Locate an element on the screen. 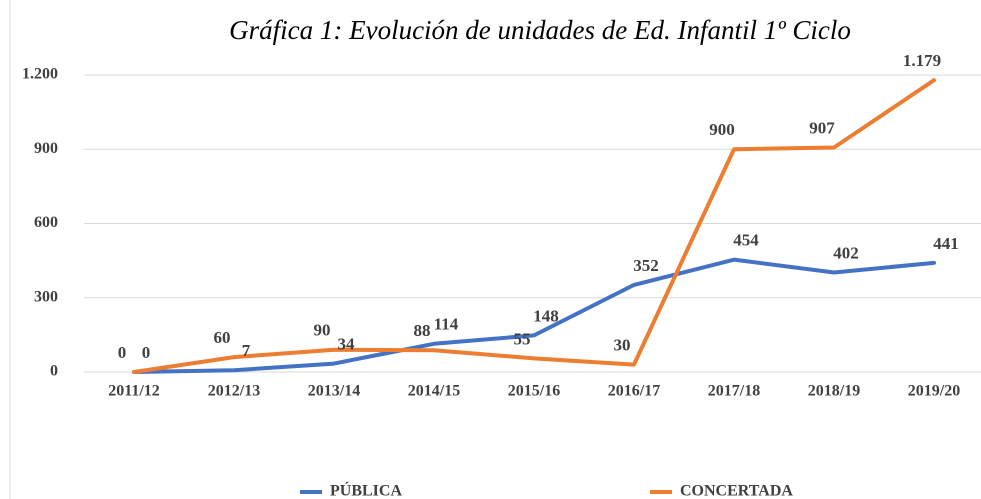 The width and height of the screenshot is (981, 499). y-tick-label: 1.200 is located at coordinates (40, 74).